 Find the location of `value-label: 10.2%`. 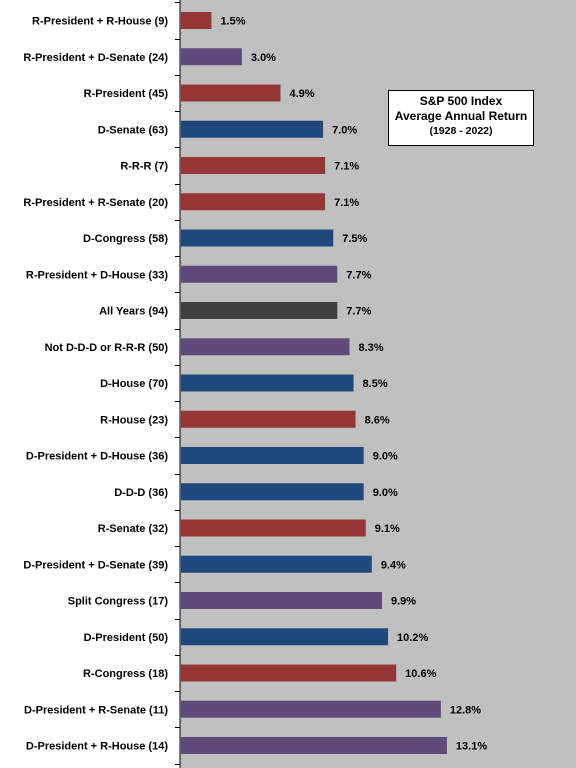

value-label: 10.2% is located at coordinates (412, 638).